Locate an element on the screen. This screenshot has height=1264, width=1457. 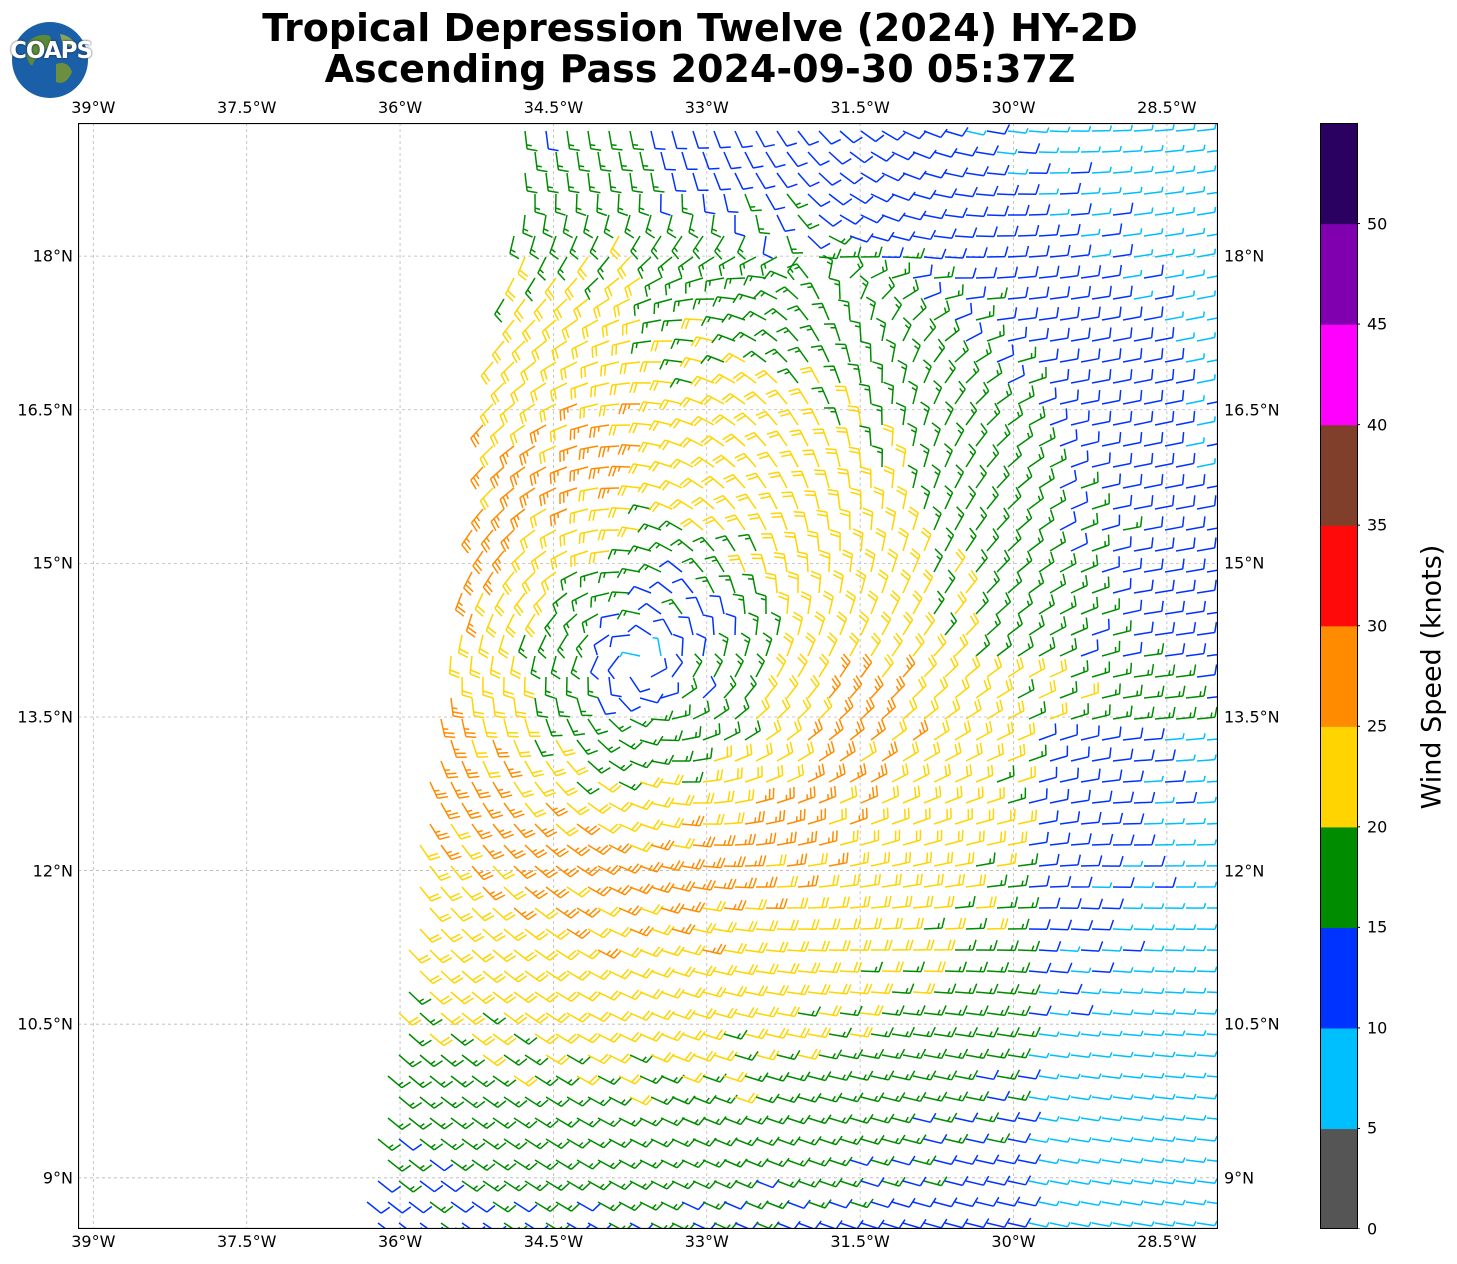
lat-tick-label-left: 12°N is located at coordinates (52, 871).